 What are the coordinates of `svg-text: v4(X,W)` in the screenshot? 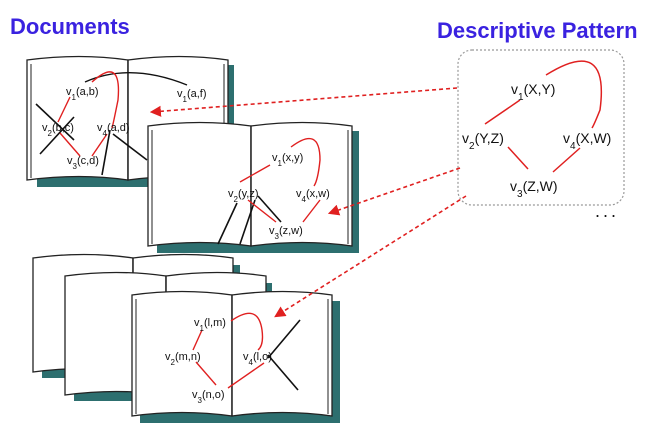 It's located at (587, 141).